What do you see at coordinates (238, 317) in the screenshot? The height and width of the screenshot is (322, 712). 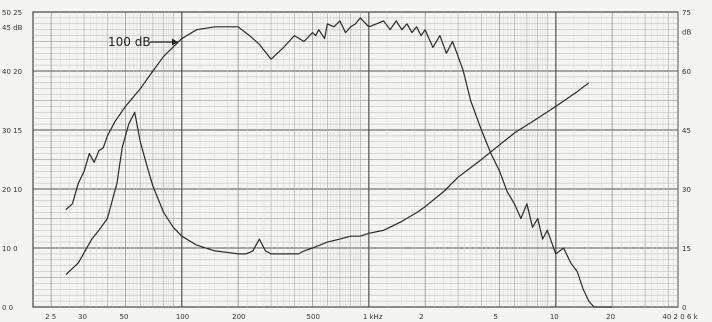 I see `x-tick-label: 200` at bounding box center [238, 317].